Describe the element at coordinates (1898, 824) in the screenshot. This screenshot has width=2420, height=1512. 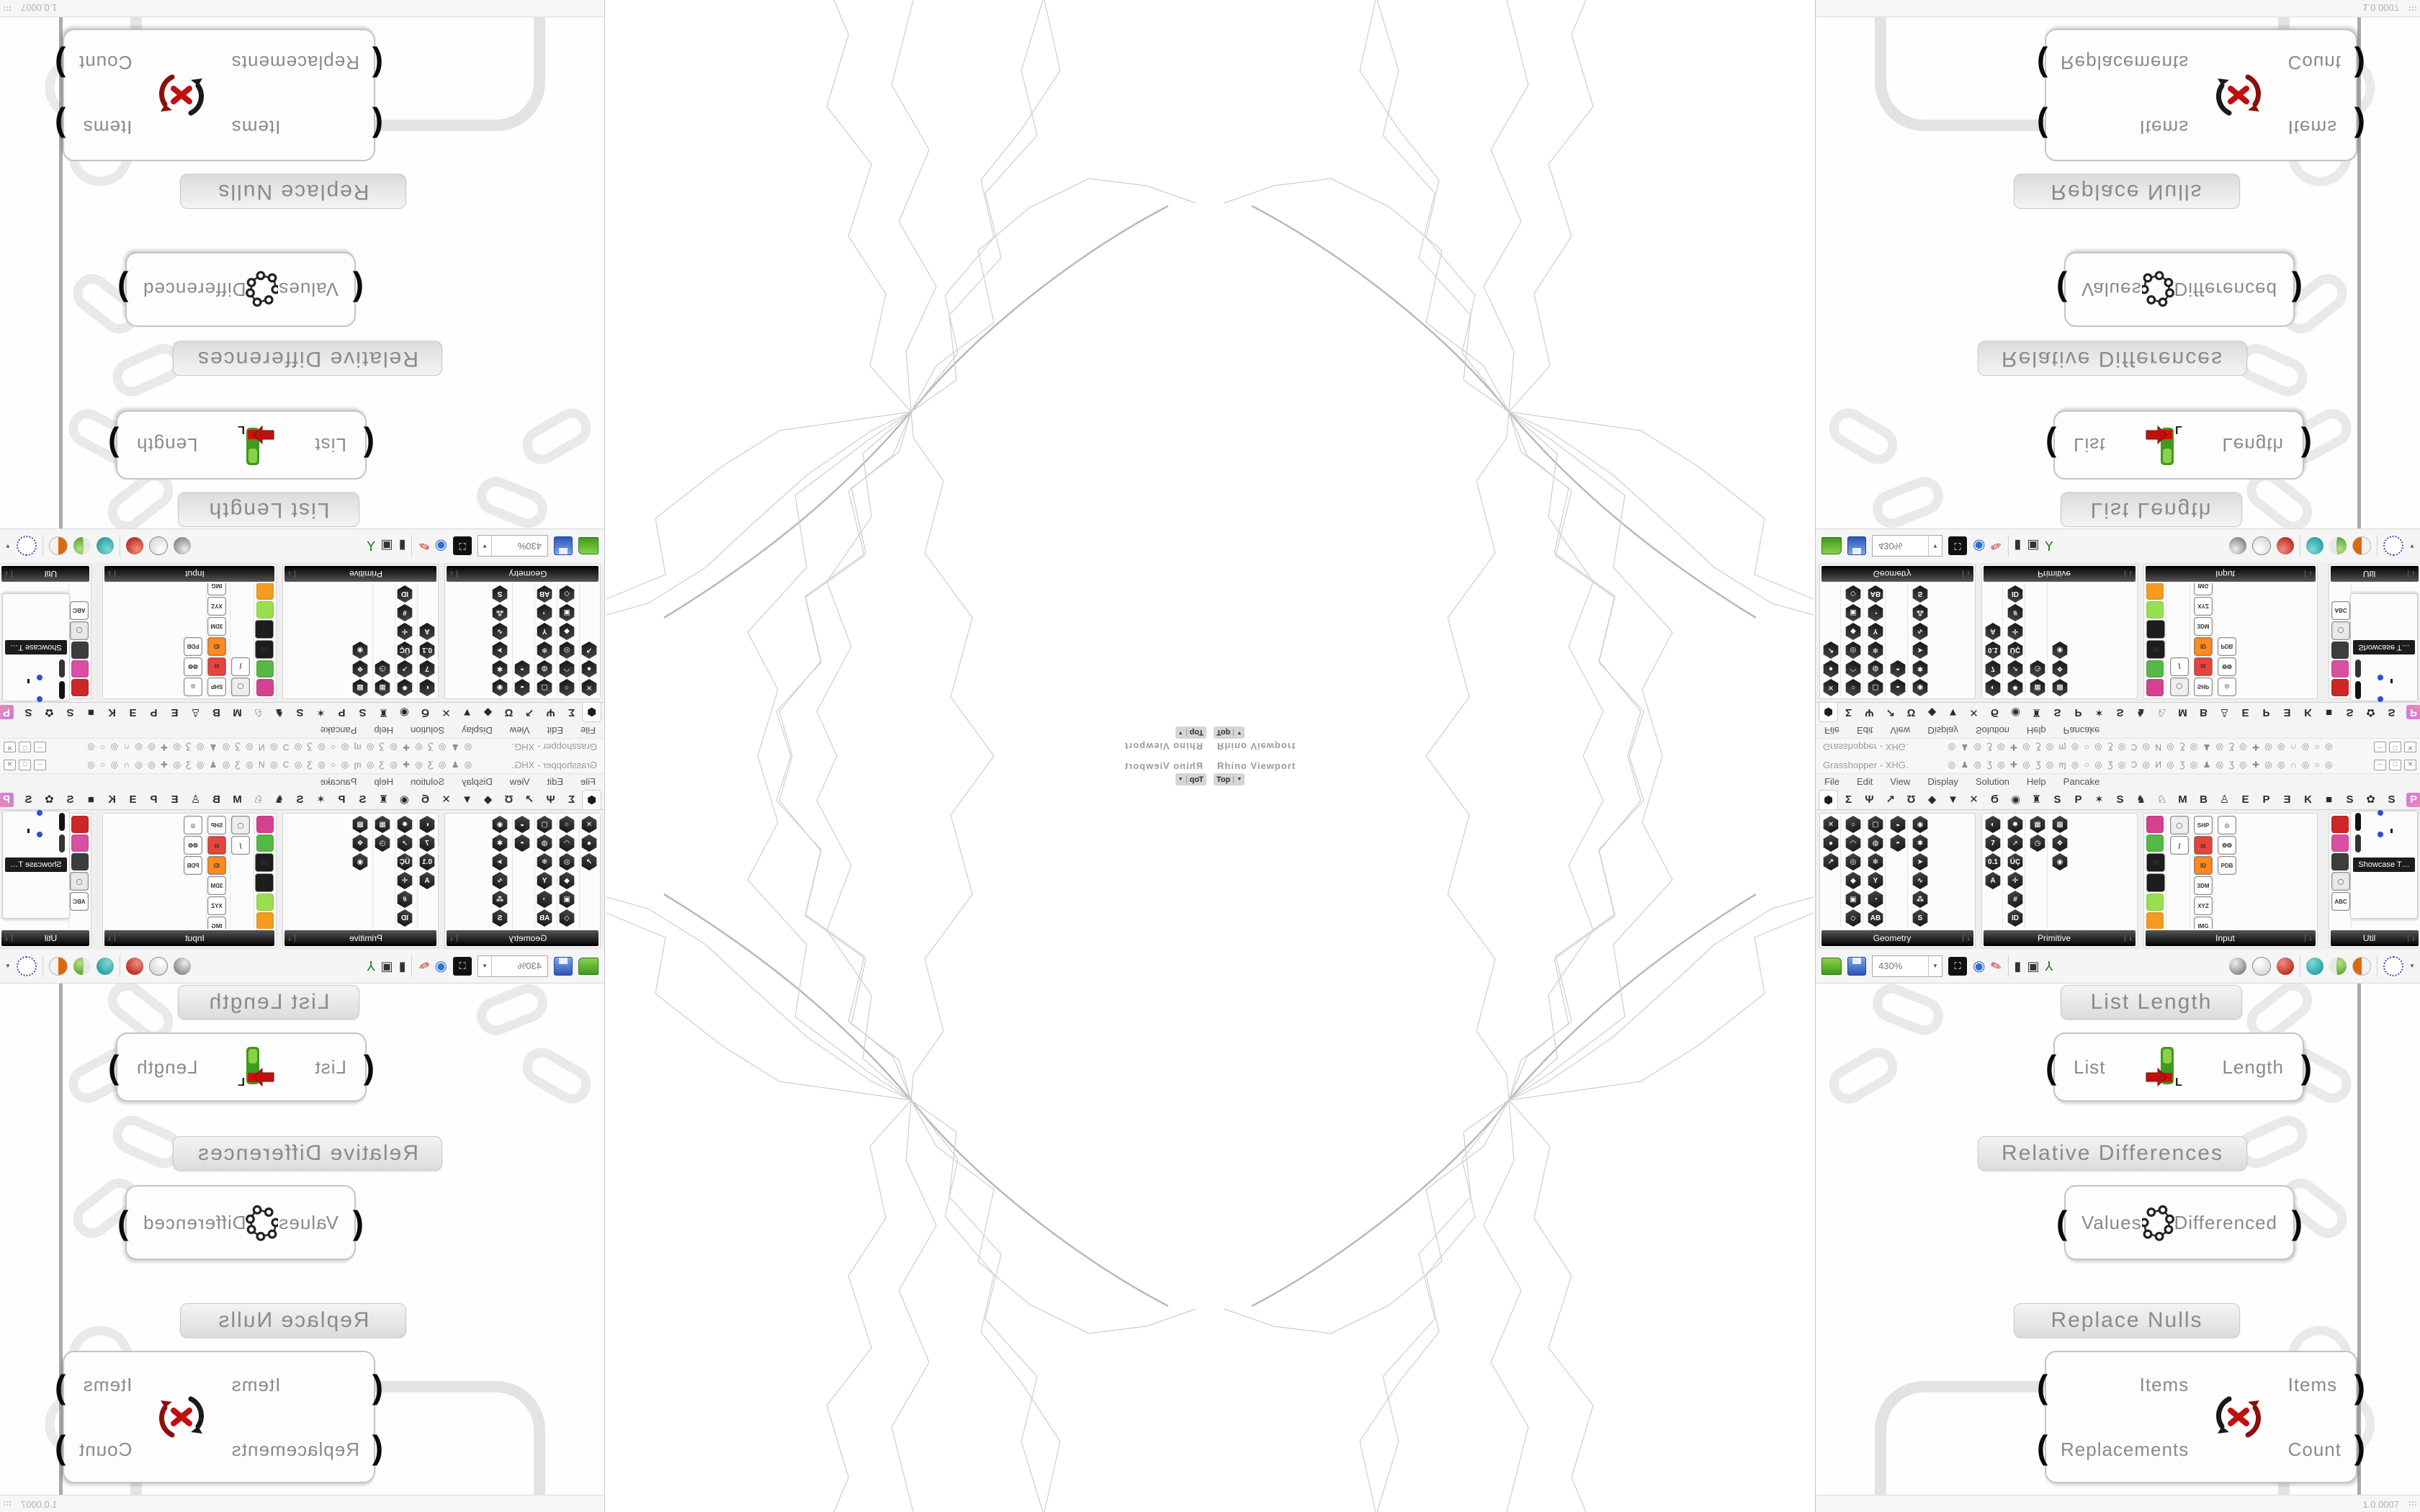
I see `component-icon: ◒` at that location.